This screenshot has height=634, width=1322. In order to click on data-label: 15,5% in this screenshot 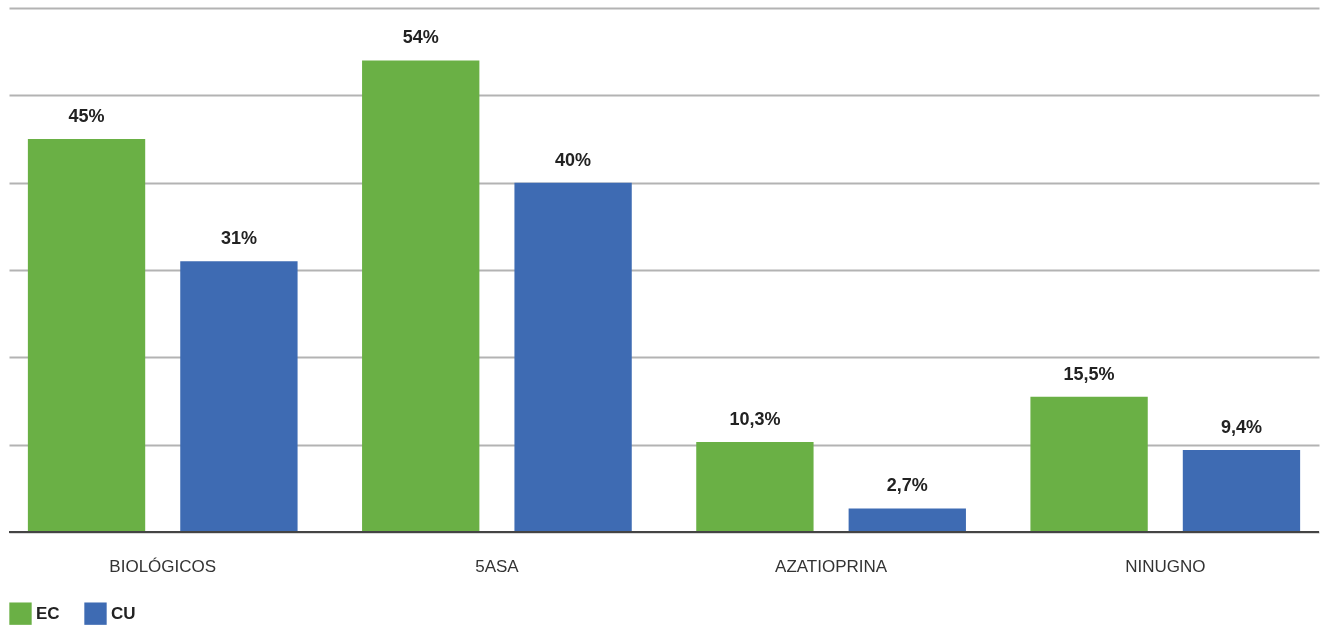, I will do `click(1089, 373)`.